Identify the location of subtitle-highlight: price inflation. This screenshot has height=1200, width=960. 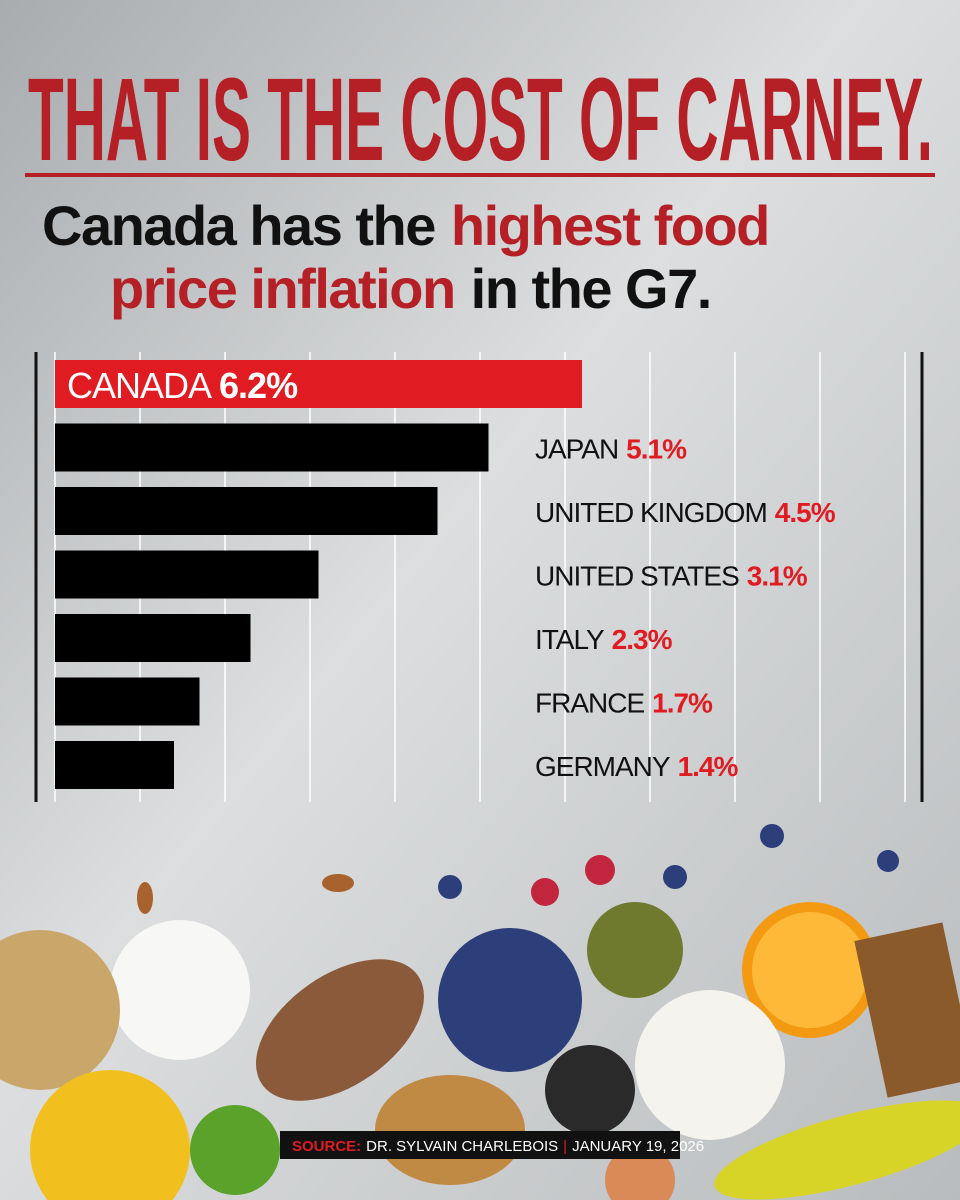
(282, 288).